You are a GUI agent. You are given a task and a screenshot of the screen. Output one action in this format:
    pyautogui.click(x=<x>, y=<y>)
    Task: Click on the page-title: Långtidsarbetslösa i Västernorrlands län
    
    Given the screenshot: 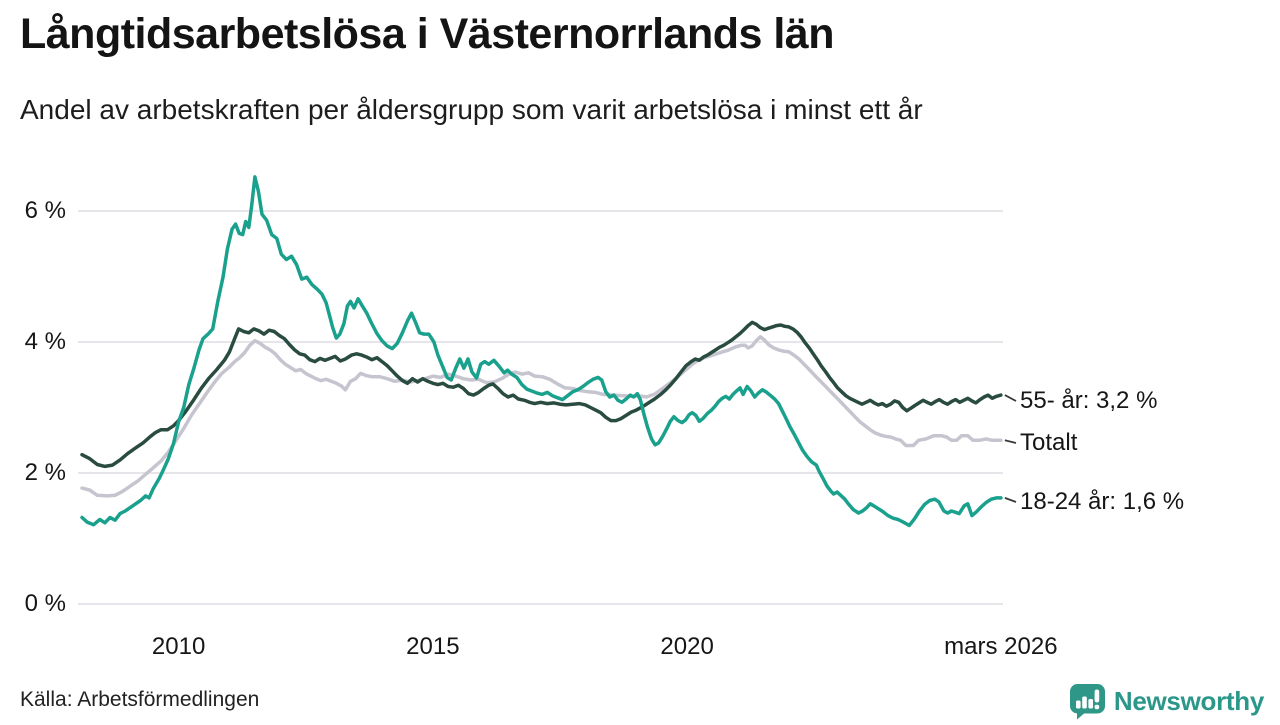 What is the action you would take?
    pyautogui.click(x=427, y=34)
    